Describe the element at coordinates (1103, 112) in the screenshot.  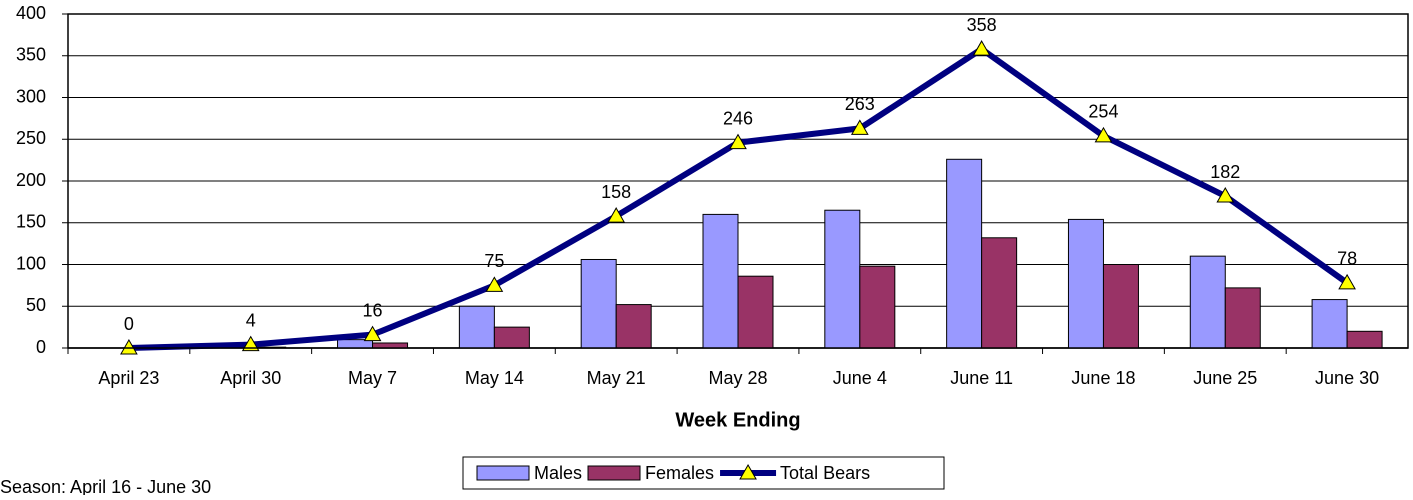
I see `data-label: 254` at that location.